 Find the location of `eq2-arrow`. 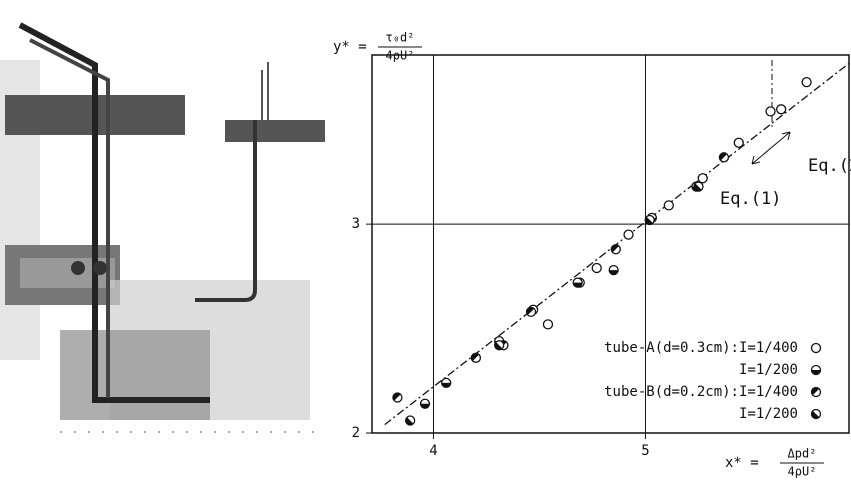

eq2-arrow is located at coordinates (771, 148).